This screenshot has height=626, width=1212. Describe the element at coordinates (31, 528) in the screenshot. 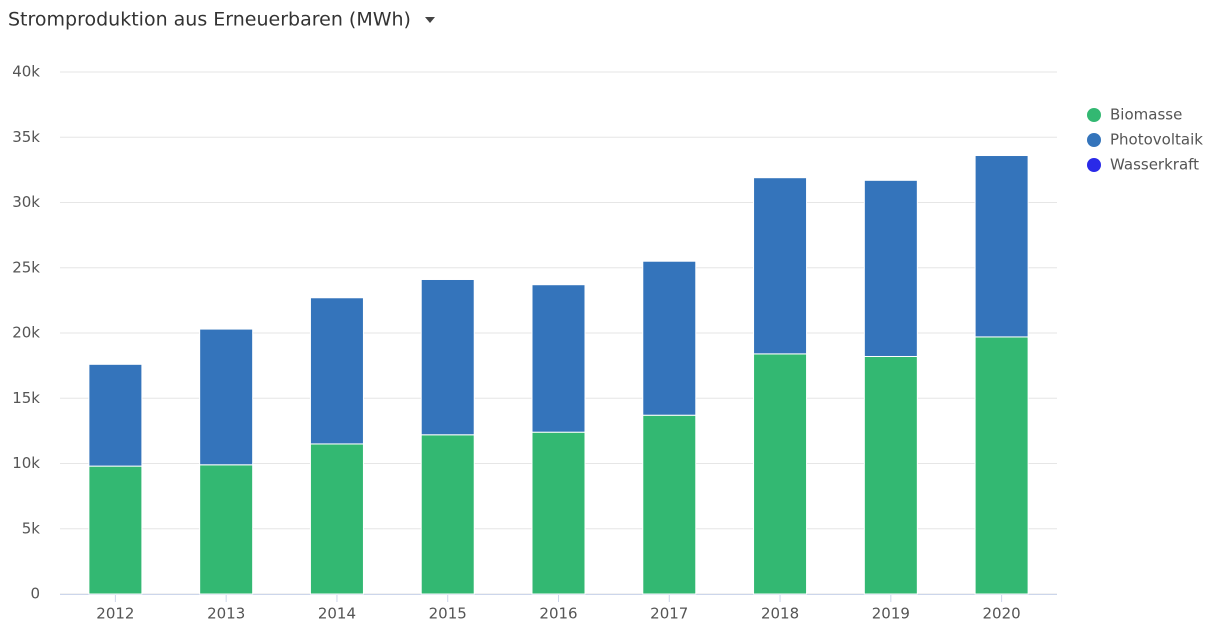

I see `y-tick-label: 5k` at that location.